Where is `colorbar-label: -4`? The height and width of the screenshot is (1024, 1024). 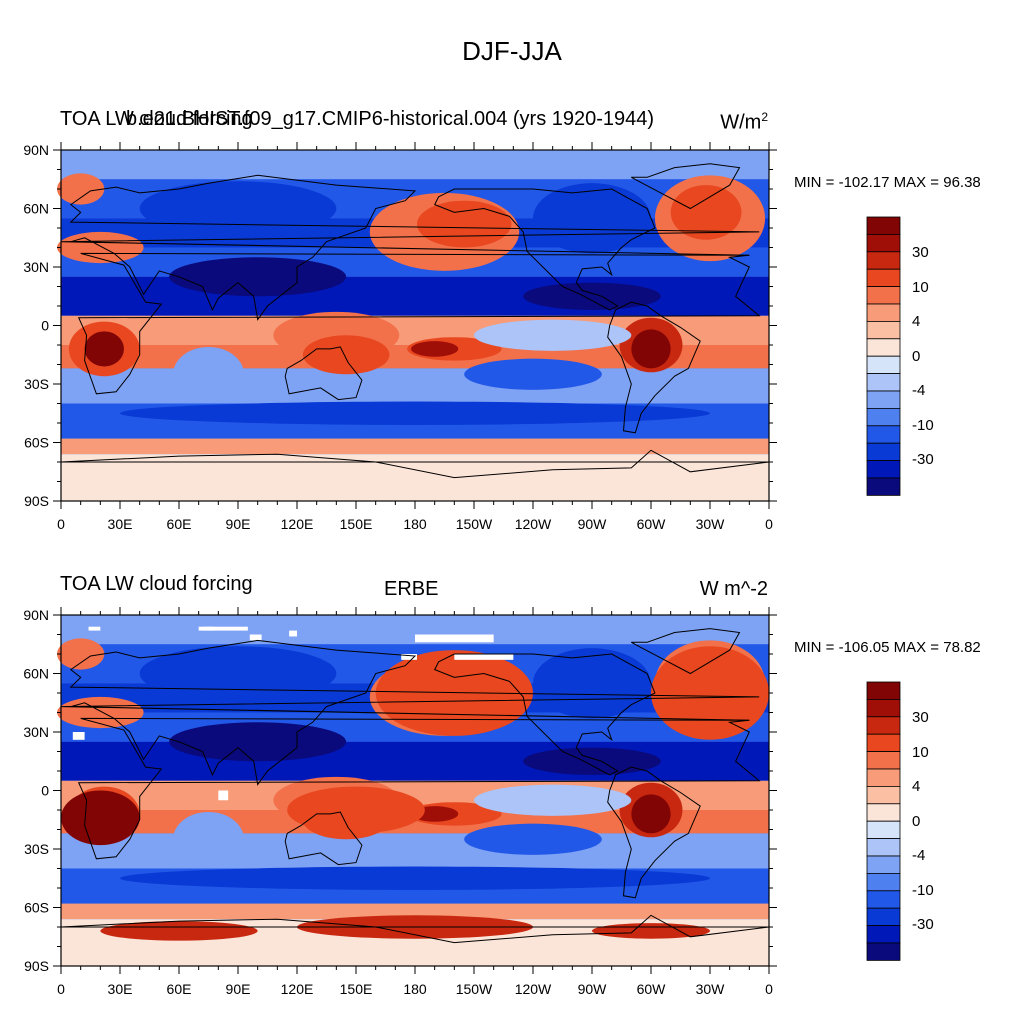 colorbar-label: -4 is located at coordinates (919, 390).